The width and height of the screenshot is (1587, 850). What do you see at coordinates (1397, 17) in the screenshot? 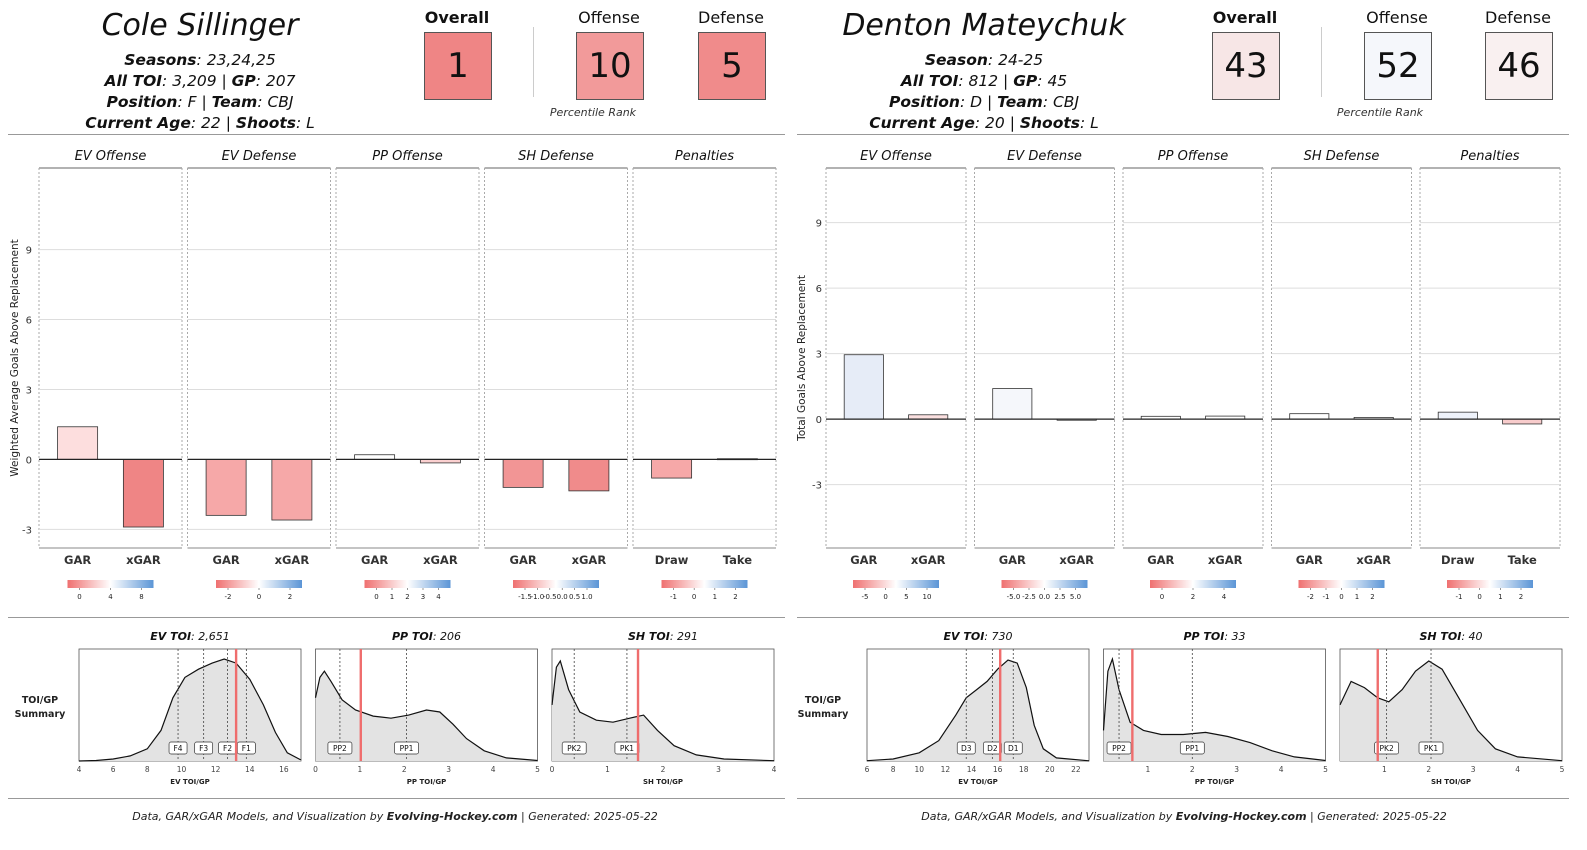
I see `offense-label: Offense` at bounding box center [1397, 17].